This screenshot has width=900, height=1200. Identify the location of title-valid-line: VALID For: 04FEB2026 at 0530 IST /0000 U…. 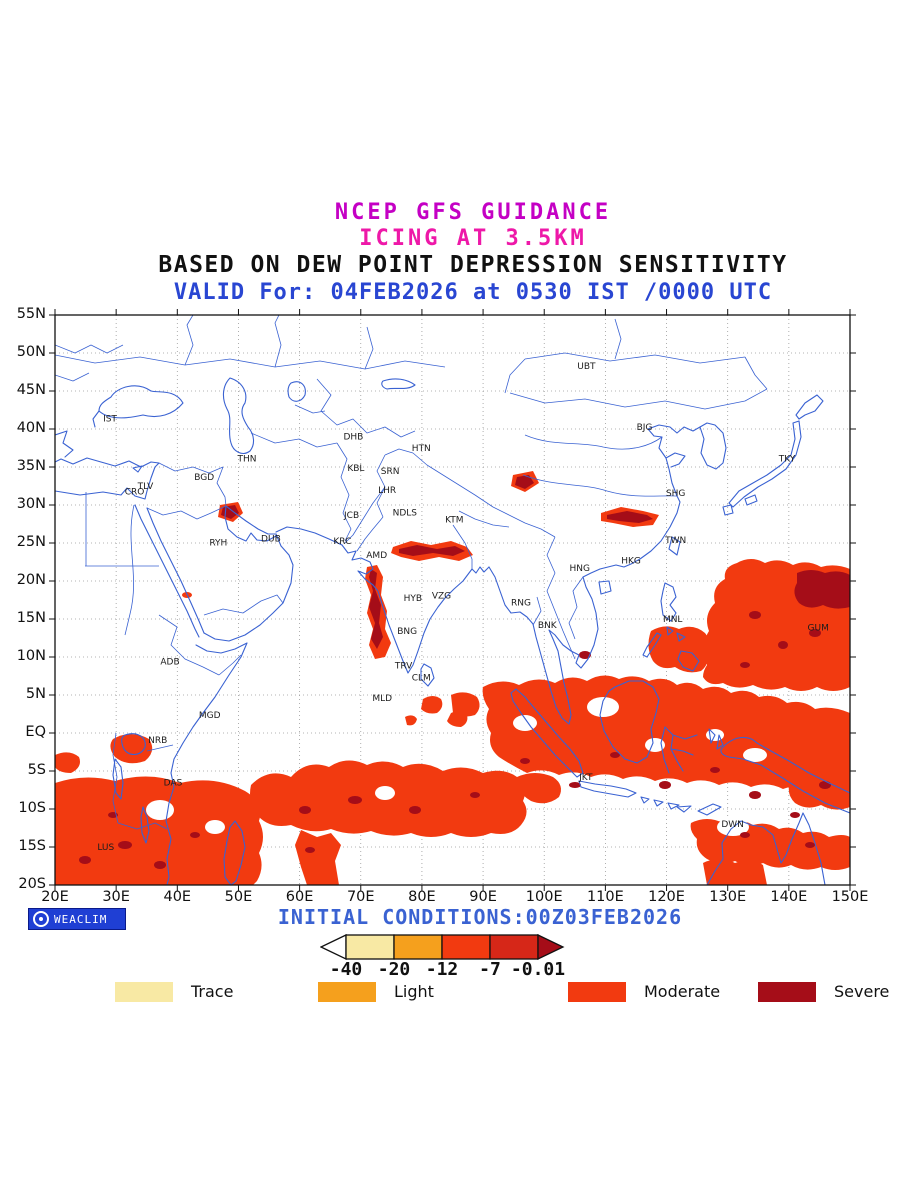
(473, 292).